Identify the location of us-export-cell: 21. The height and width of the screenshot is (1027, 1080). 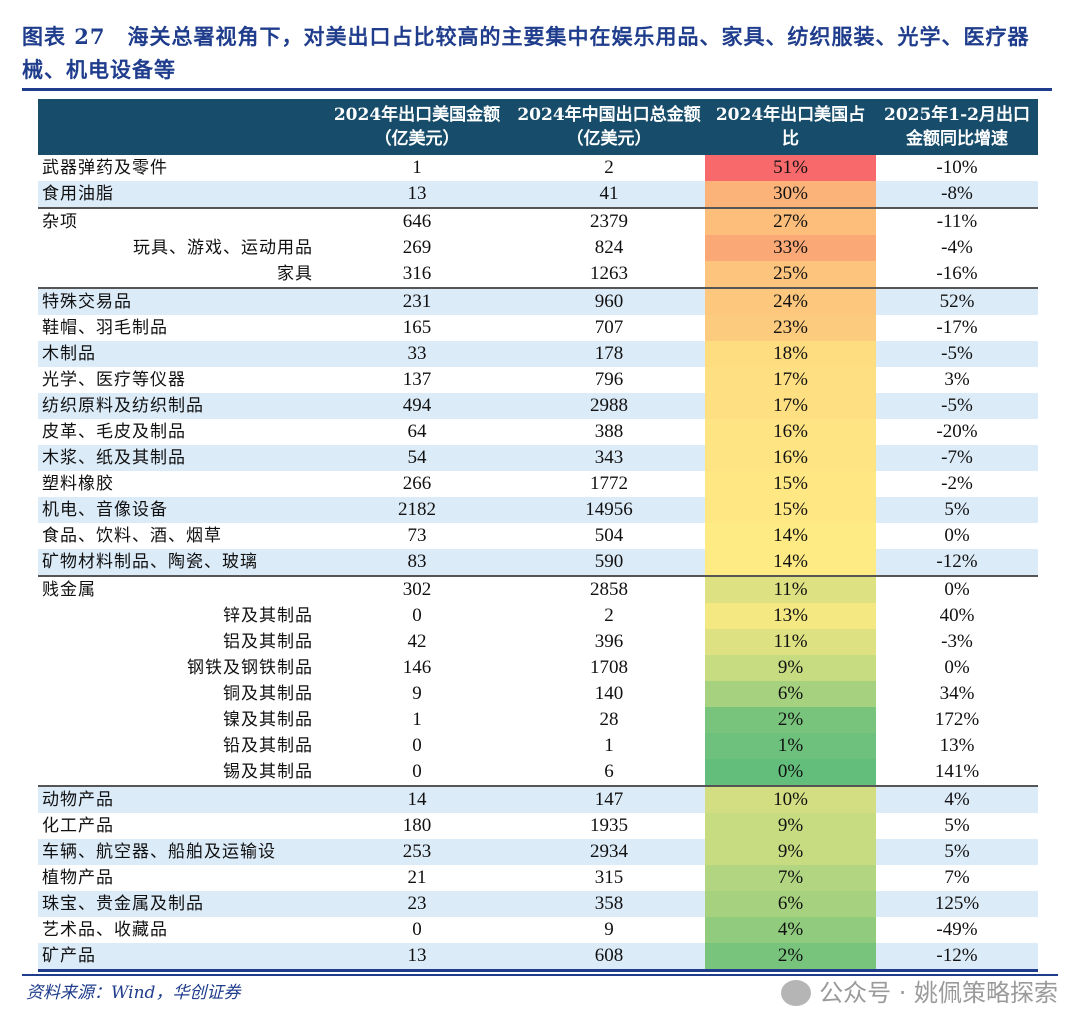
(417, 877).